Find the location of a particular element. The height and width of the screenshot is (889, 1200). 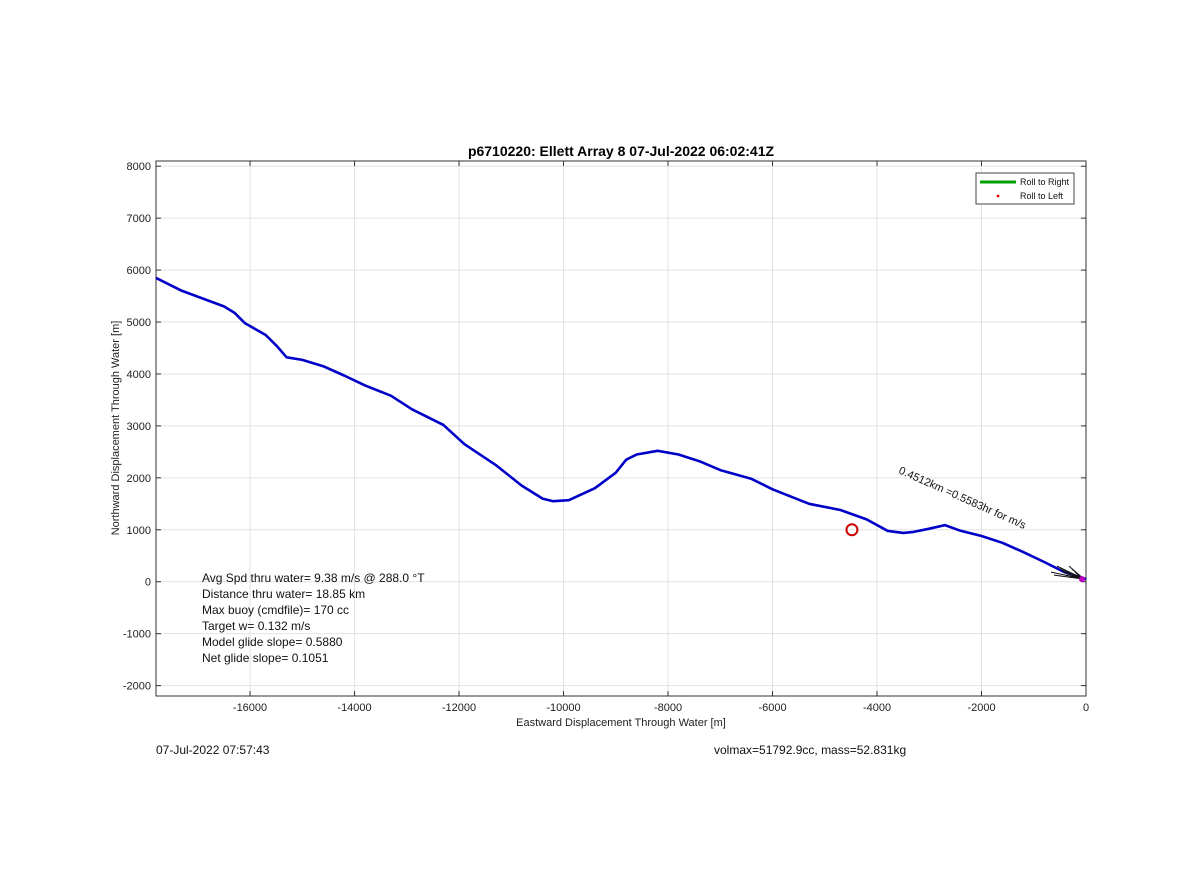

stats-max-buoy: Max buoy (cmdfile)= 170 cc is located at coordinates (275, 610).